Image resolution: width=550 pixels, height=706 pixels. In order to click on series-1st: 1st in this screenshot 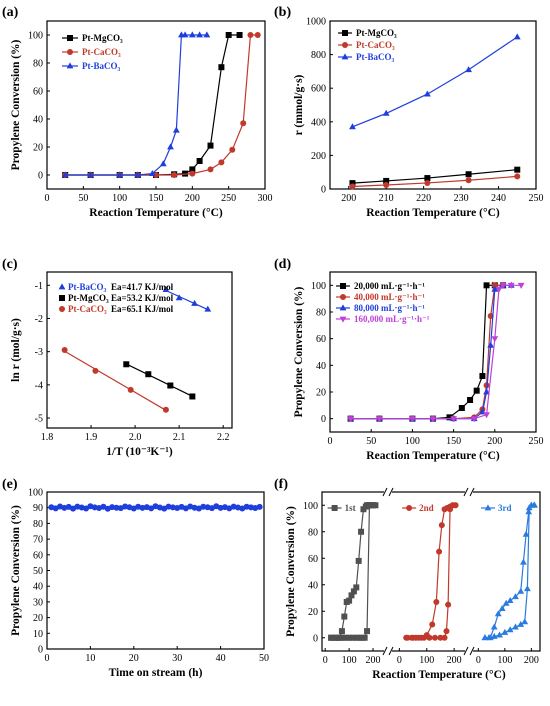, I will do `click(353, 571)`.